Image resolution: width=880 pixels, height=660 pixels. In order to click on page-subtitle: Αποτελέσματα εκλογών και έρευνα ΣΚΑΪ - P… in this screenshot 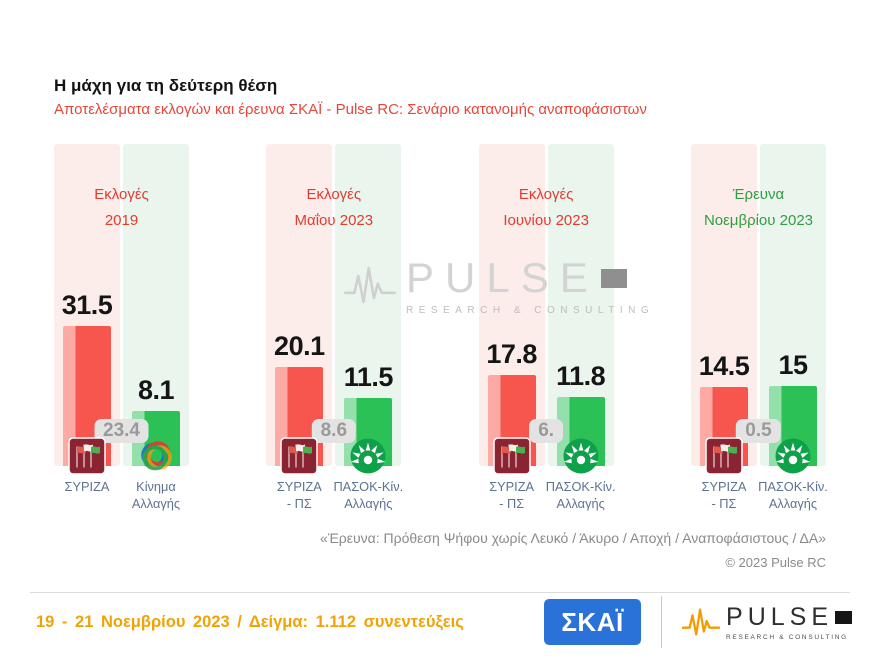, I will do `click(350, 109)`.